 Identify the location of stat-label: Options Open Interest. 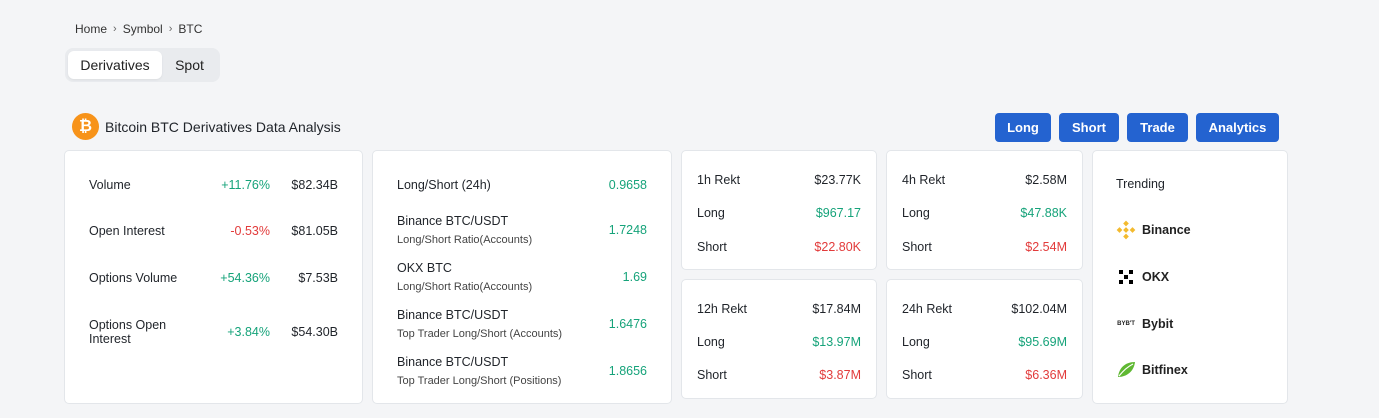
(128, 332).